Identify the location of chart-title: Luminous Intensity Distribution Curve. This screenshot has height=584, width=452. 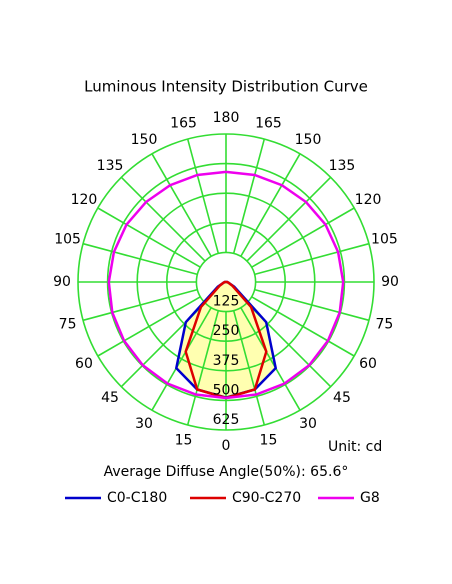
(226, 87).